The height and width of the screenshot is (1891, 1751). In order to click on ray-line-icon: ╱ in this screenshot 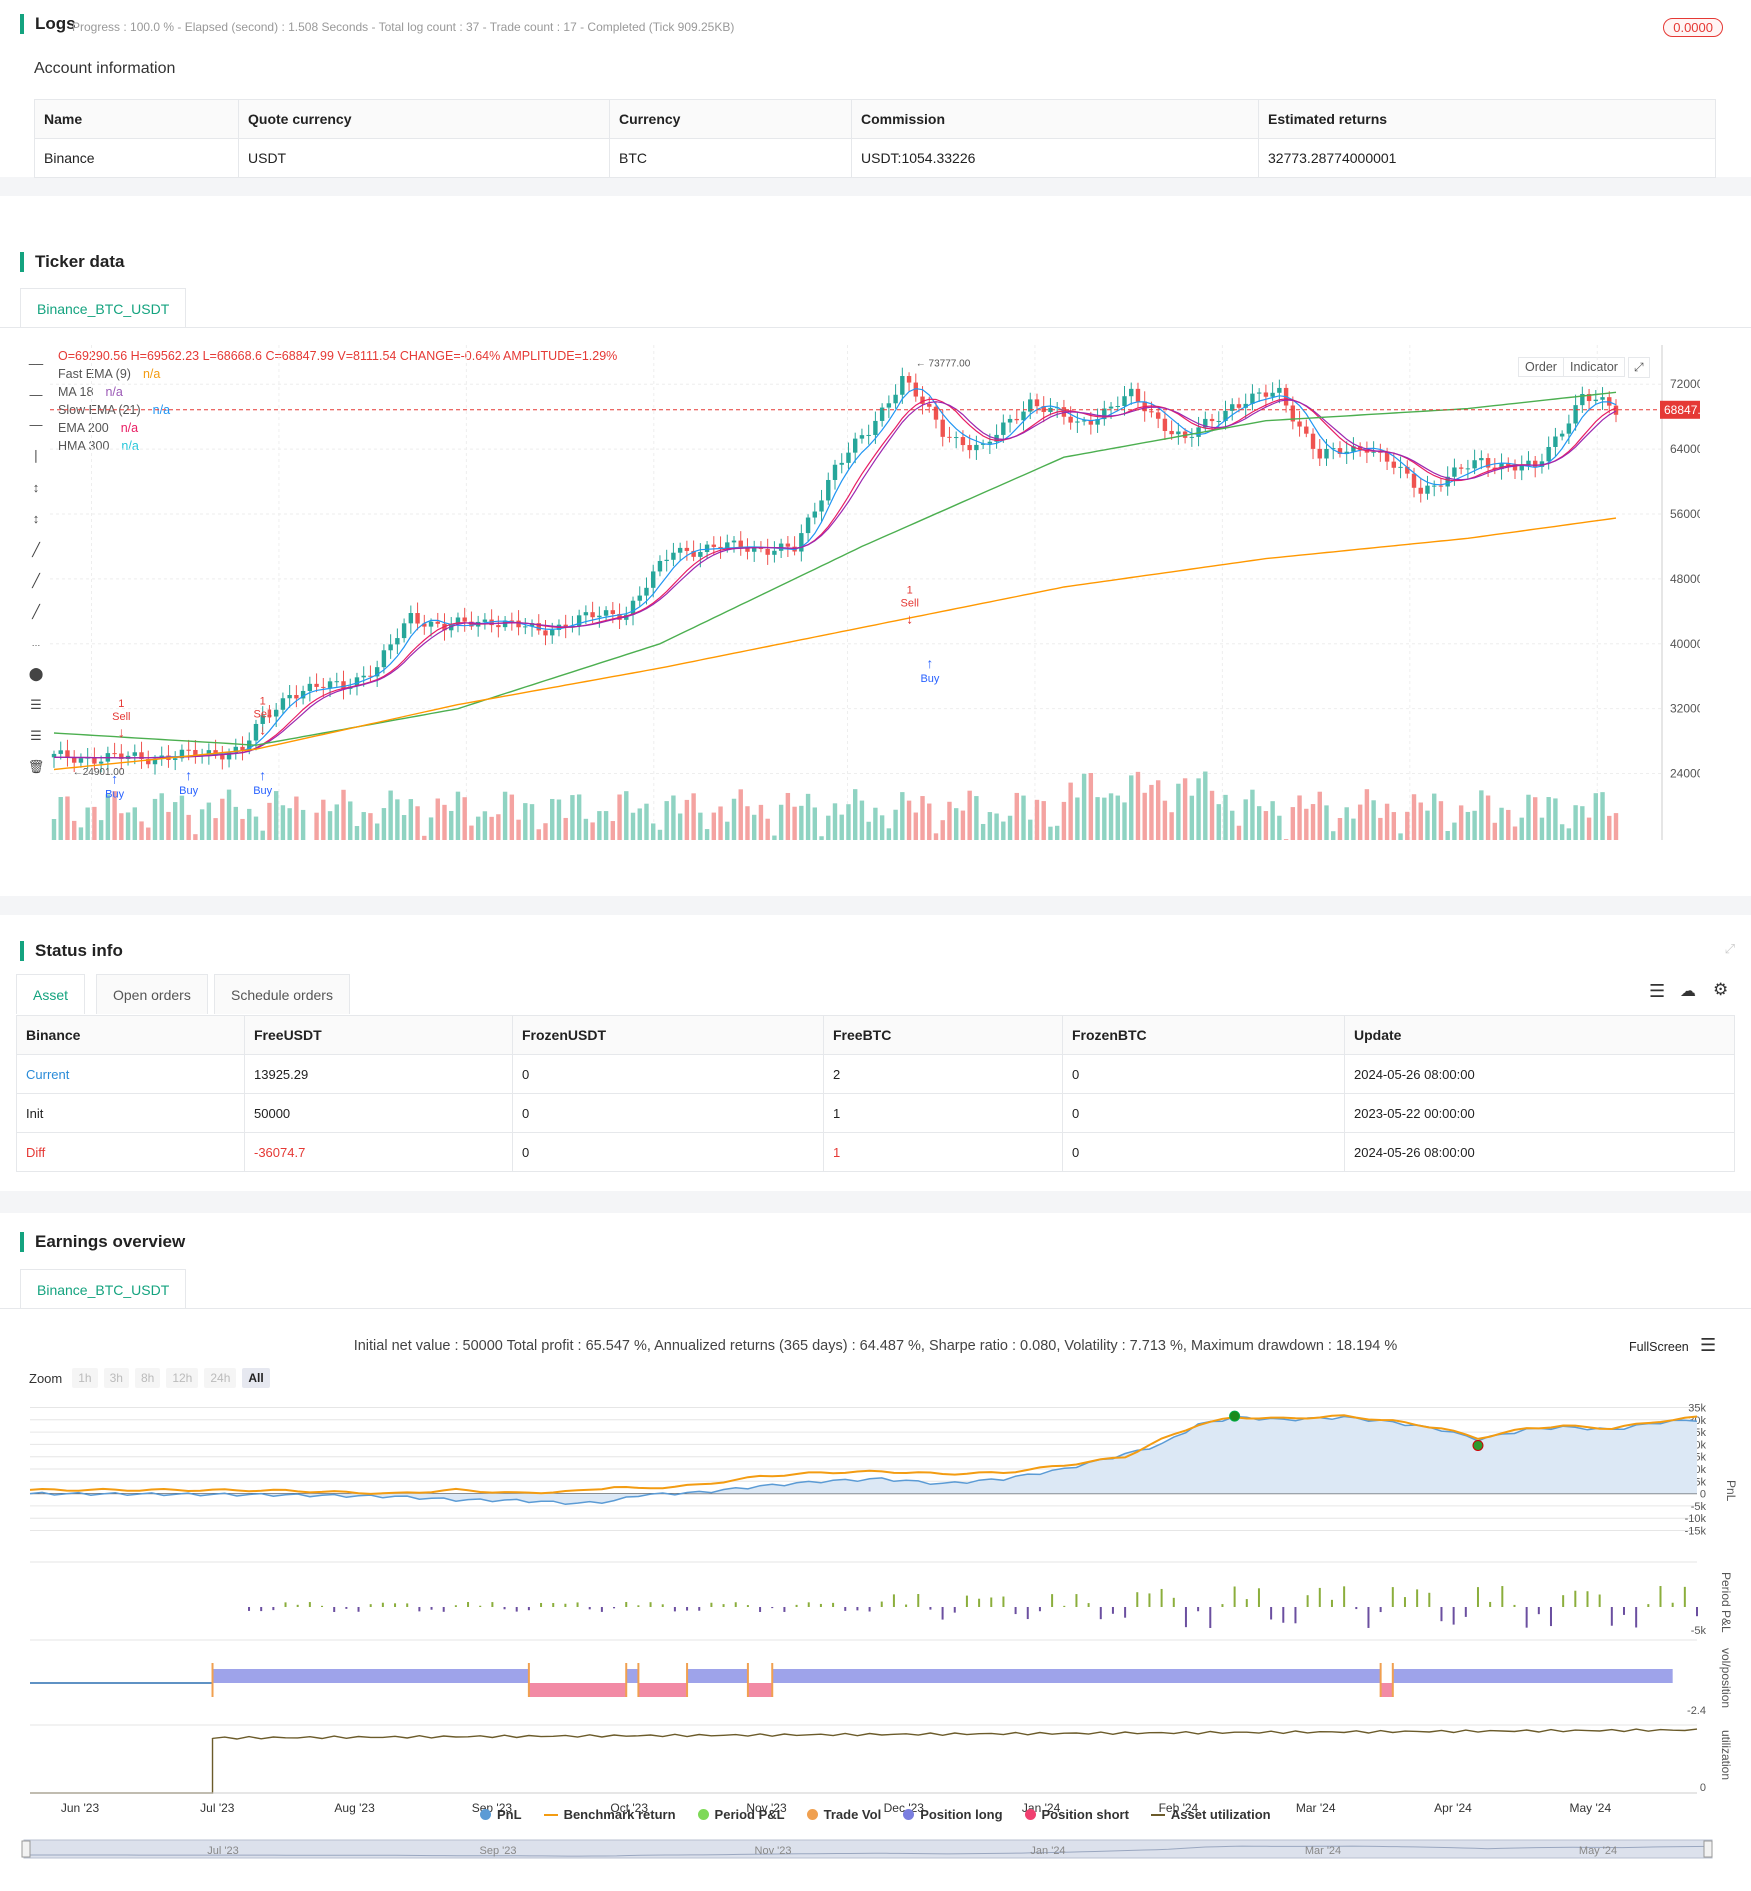, I will do `click(36, 580)`.